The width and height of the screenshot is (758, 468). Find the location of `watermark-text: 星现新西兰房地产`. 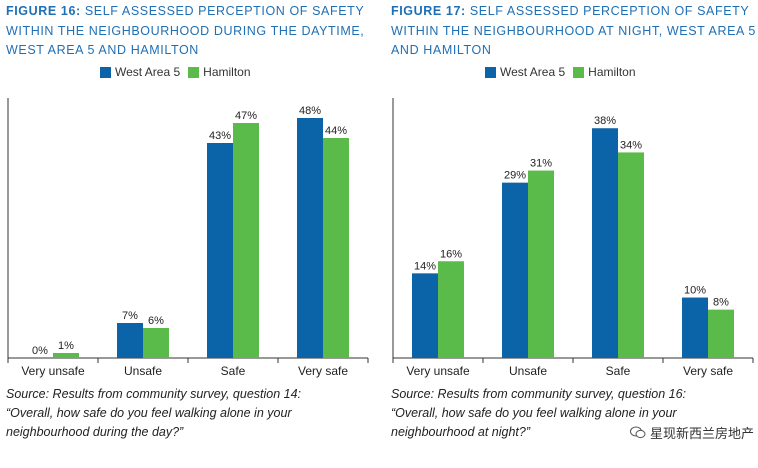

watermark-text: 星现新西兰房地产 is located at coordinates (701, 434).